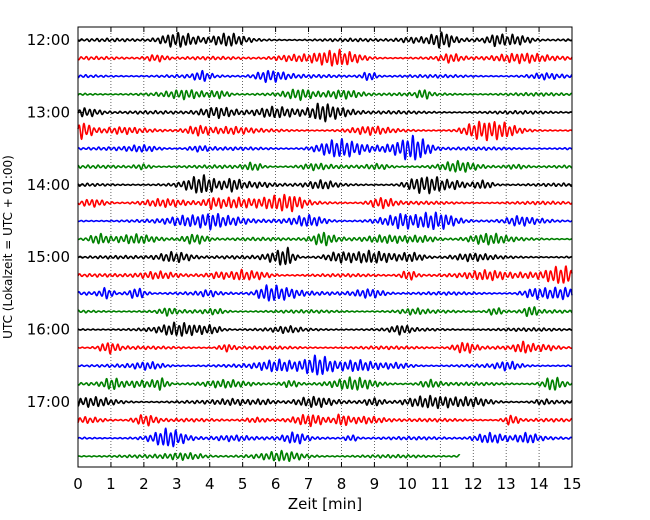 Image resolution: width=650 pixels, height=520 pixels. I want to click on x-tick-label: 11, so click(440, 484).